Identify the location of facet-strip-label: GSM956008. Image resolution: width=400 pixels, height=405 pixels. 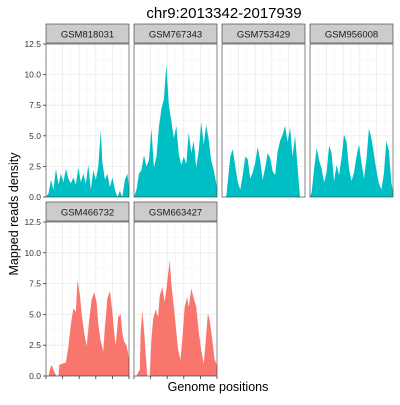
(351, 35).